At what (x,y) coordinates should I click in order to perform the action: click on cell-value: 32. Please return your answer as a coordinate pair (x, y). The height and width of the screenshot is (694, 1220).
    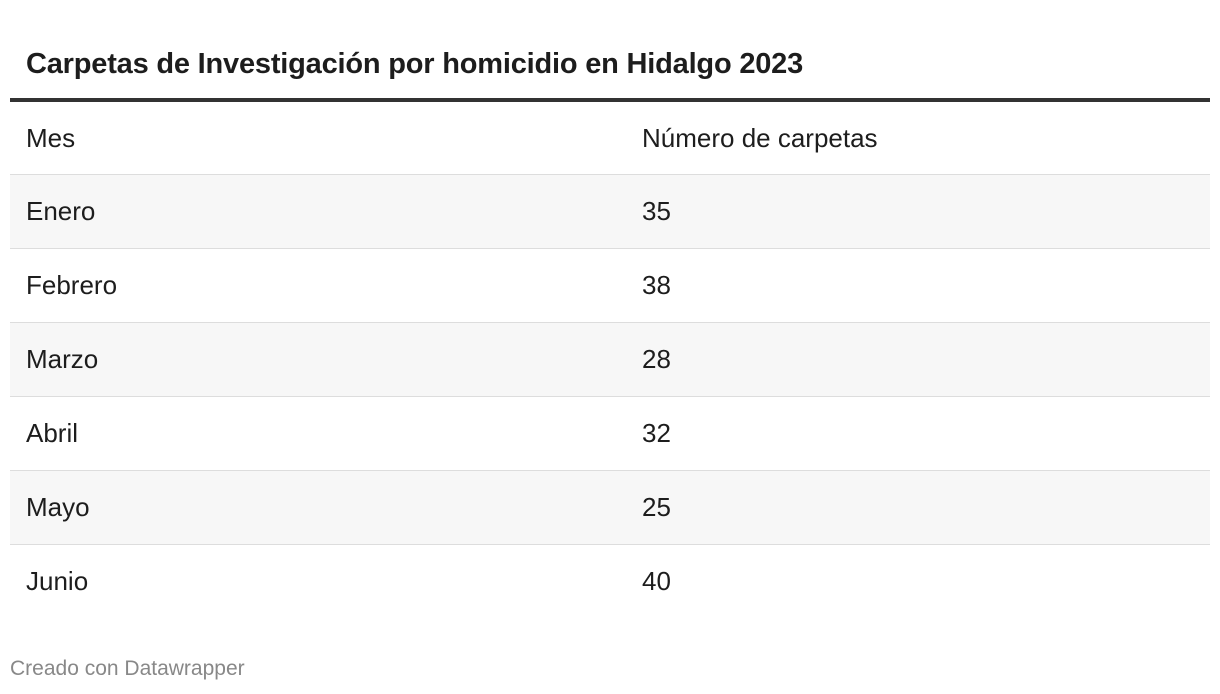
    Looking at the image, I should click on (918, 433).